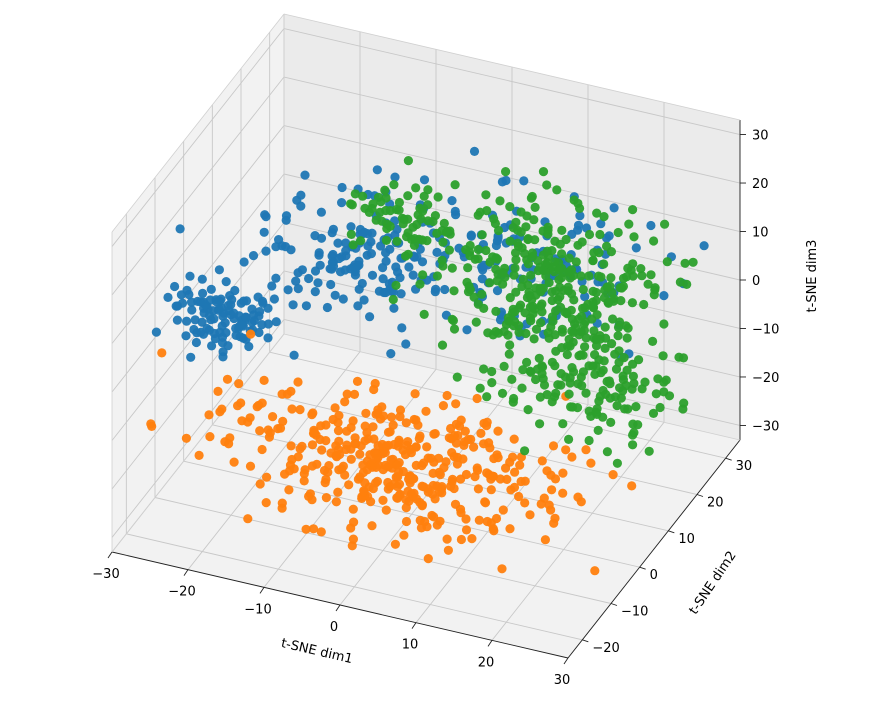 The height and width of the screenshot is (722, 882). What do you see at coordinates (686, 539) in the screenshot?
I see `y-tick-label: 10` at bounding box center [686, 539].